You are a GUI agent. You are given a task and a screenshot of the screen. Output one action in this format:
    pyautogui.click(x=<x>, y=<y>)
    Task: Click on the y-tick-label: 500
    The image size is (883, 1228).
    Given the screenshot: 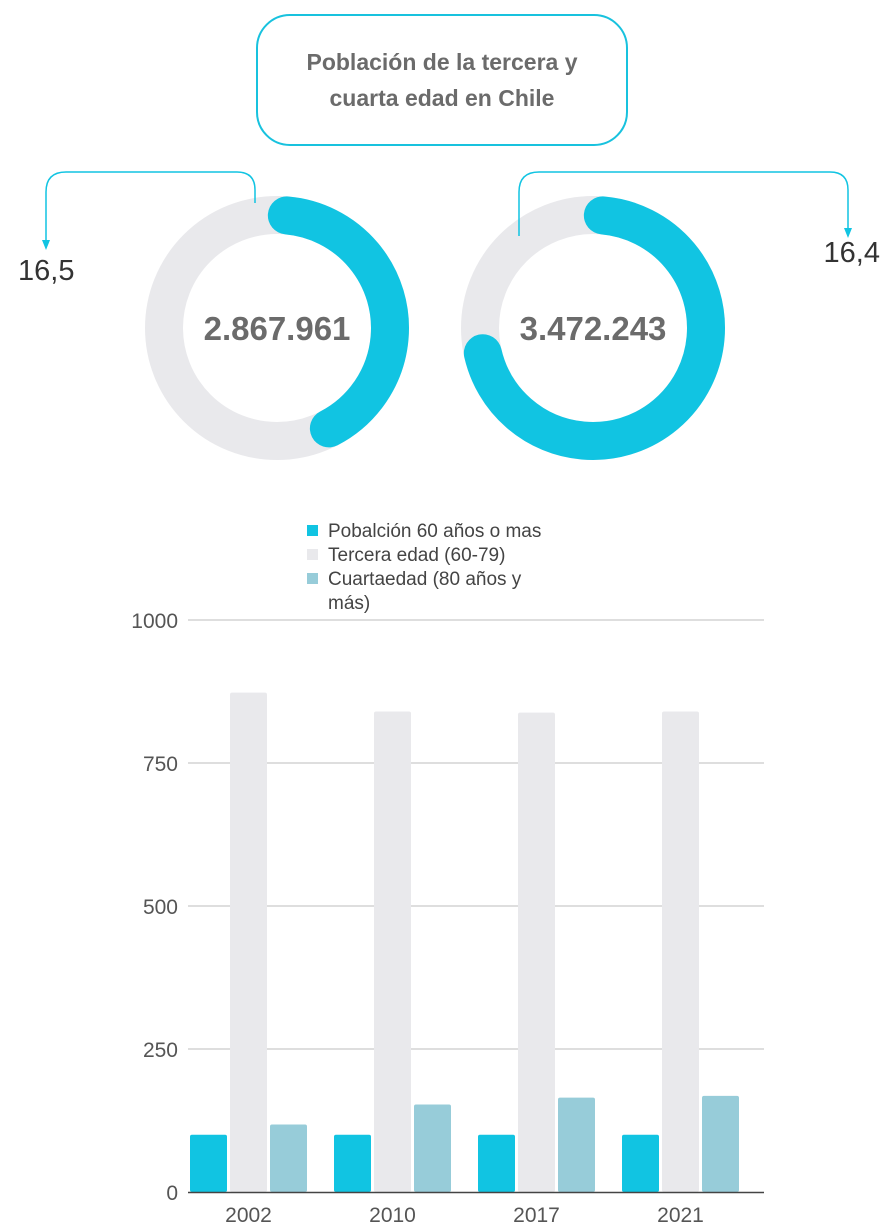 What is the action you would take?
    pyautogui.click(x=160, y=907)
    